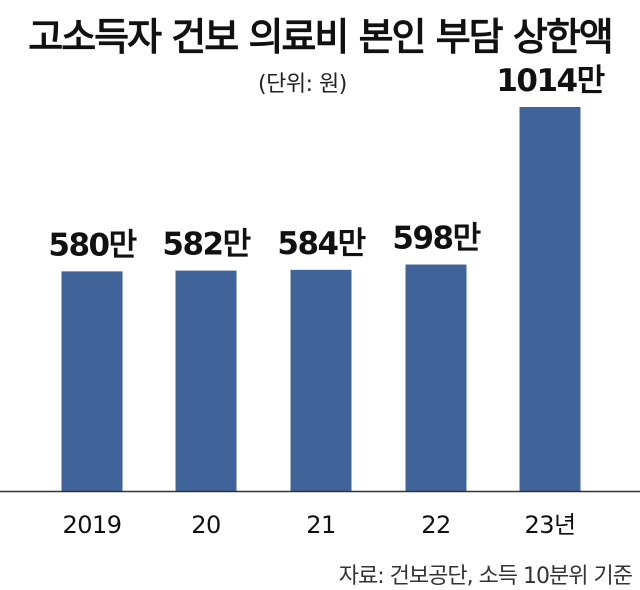  I want to click on x-tick-label-22: 22, so click(436, 525).